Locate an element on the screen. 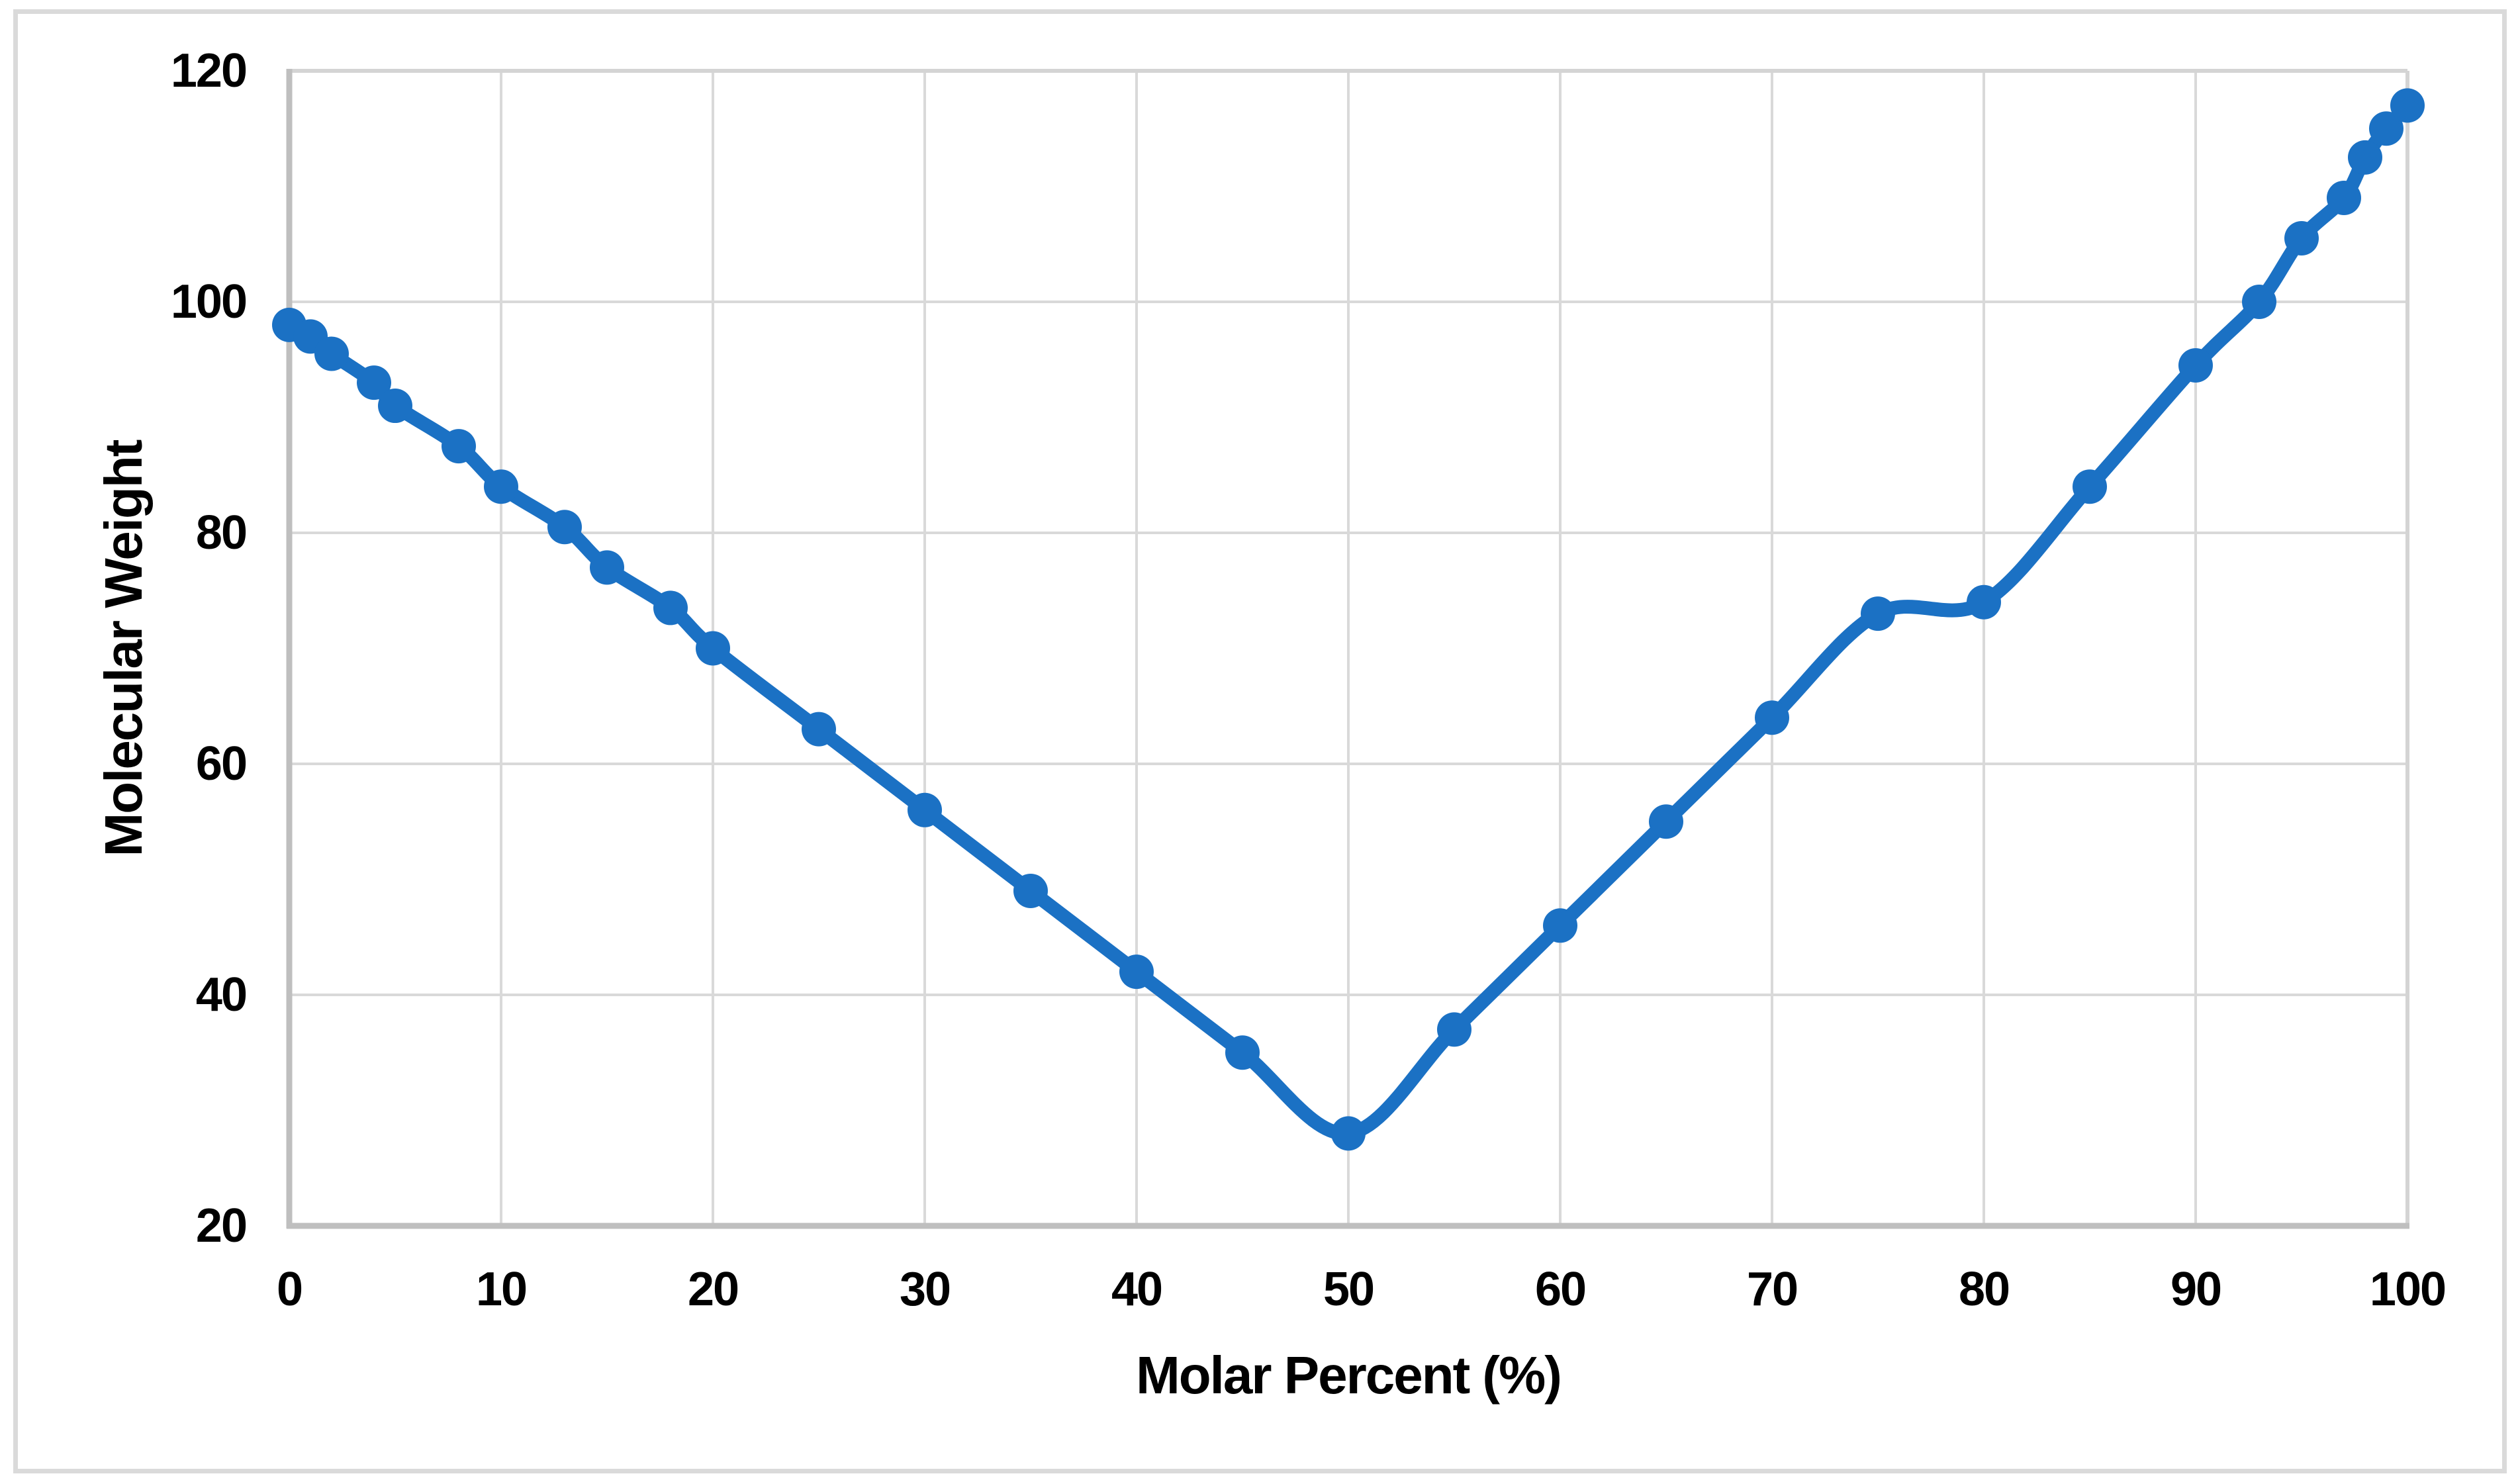  y-tick-label: 40 is located at coordinates (221, 994).